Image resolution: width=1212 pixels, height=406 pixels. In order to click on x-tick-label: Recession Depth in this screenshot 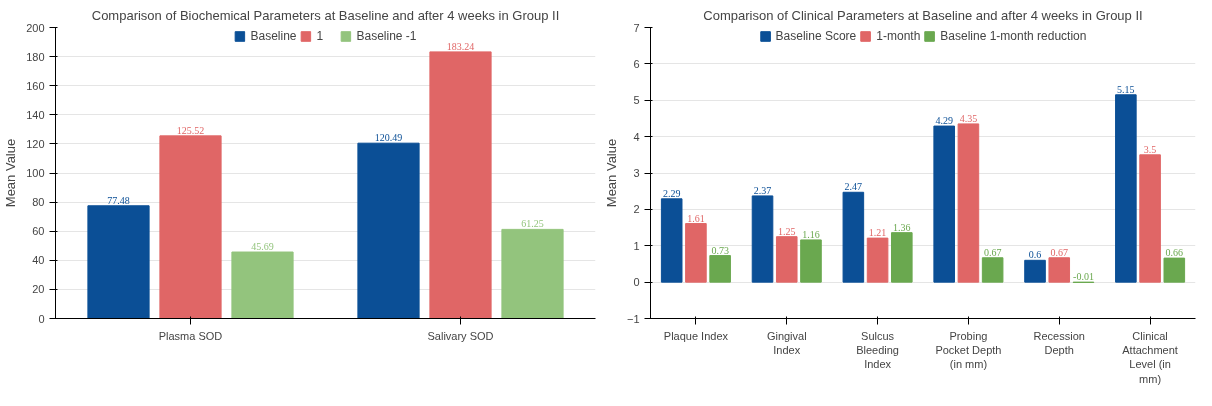, I will do `click(1059, 342)`.